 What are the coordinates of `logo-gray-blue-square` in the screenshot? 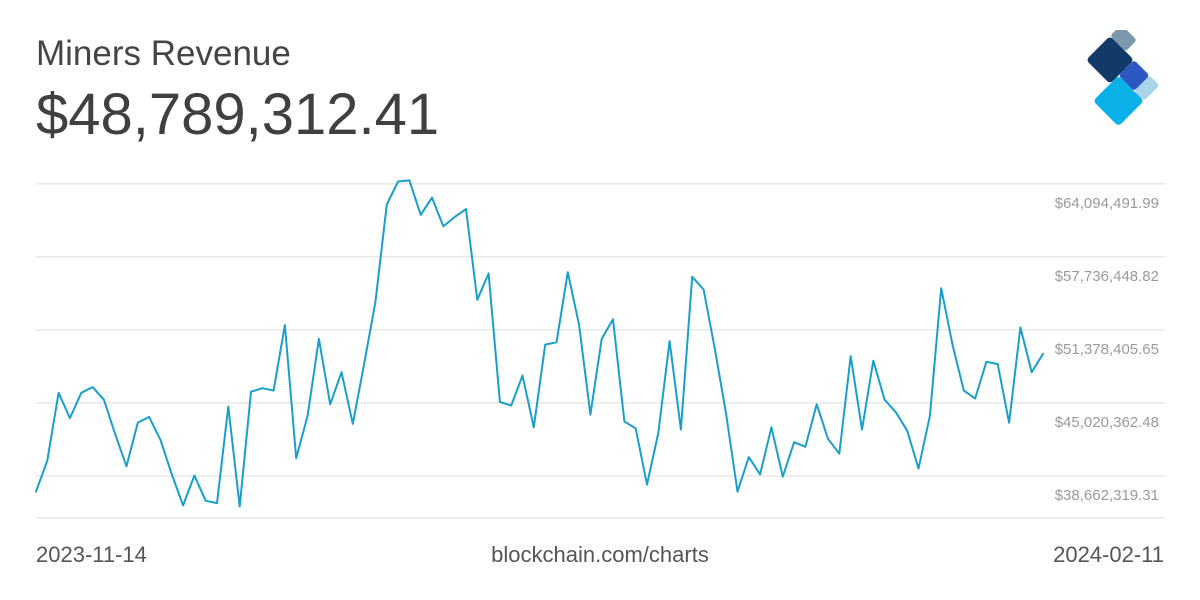 It's located at (1123, 40).